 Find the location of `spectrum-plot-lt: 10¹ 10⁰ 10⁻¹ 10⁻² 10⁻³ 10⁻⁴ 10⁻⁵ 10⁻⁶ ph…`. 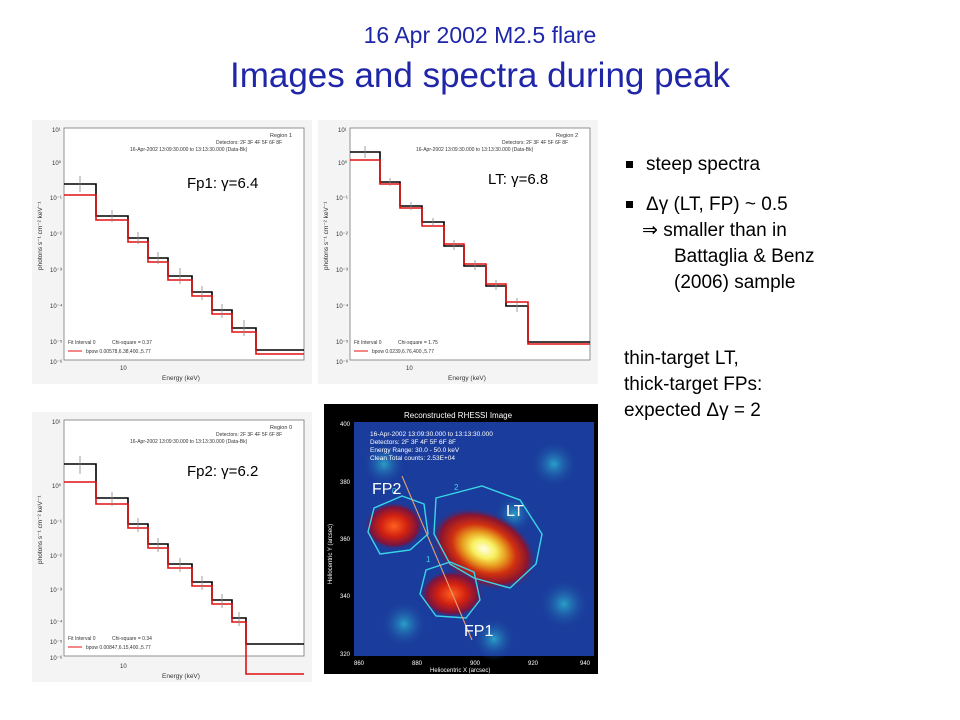

spectrum-plot-lt: 10¹ 10⁰ 10⁻¹ 10⁻² 10⁻³ 10⁻⁴ 10⁻⁵ 10⁻⁶ ph… is located at coordinates (458, 252).